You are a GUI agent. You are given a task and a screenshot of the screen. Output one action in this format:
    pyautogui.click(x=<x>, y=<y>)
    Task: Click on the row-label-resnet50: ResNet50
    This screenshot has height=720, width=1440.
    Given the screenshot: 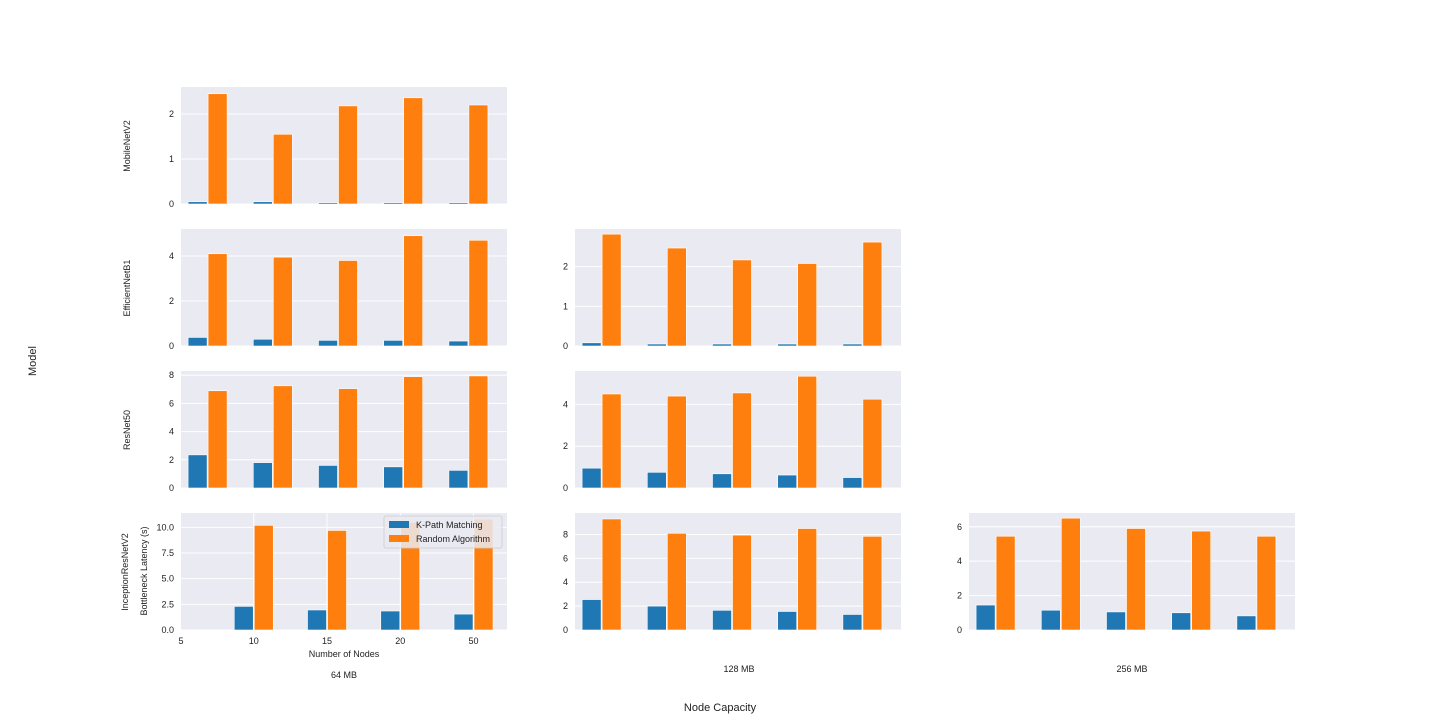 What is the action you would take?
    pyautogui.click(x=127, y=430)
    